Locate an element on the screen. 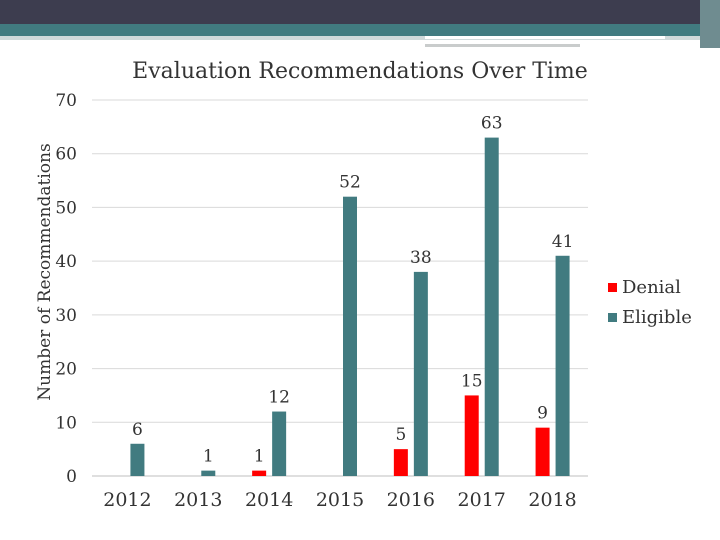 Image resolution: width=720 pixels, height=540 pixels. top-underline is located at coordinates (502, 45).